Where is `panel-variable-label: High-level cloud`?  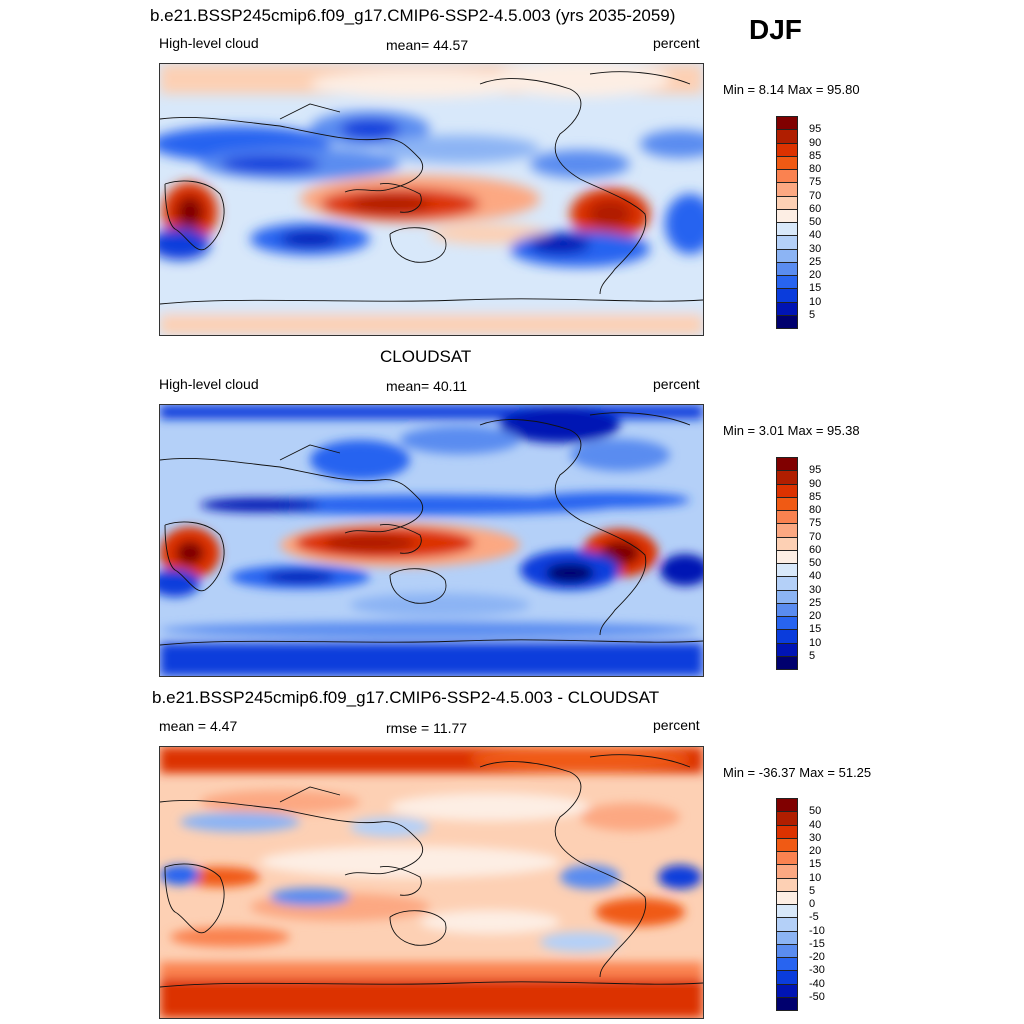
panel-variable-label: High-level cloud is located at coordinates (209, 43).